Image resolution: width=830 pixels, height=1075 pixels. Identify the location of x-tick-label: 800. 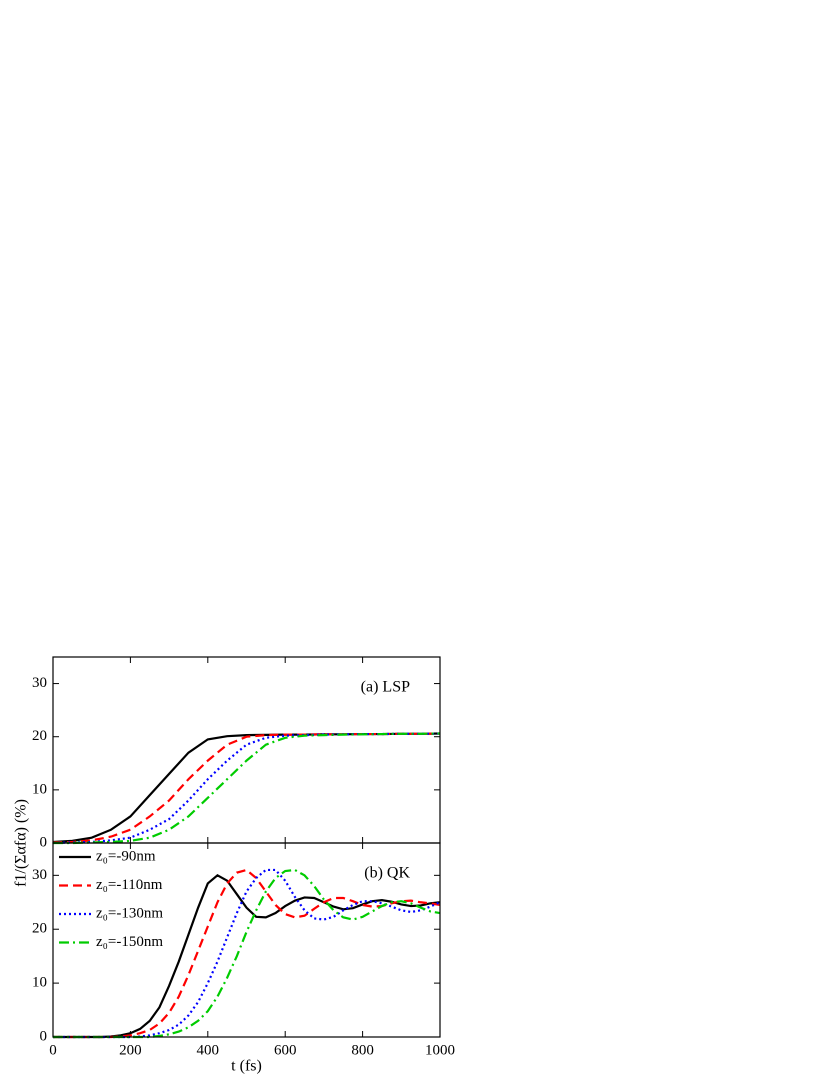
(362, 1050).